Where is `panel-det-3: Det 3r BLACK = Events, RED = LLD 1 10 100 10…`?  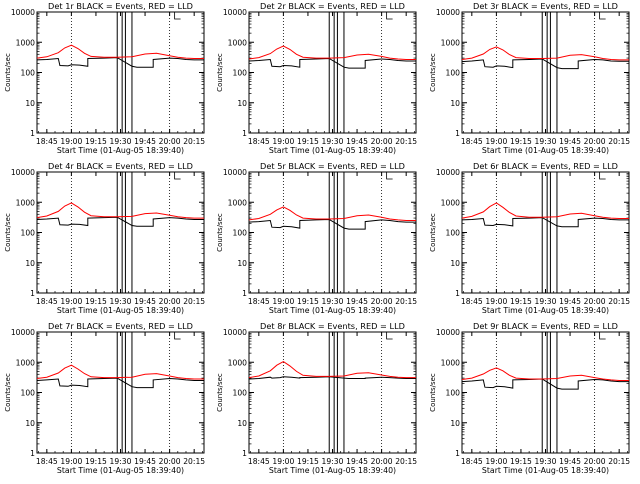
panel-det-3: Det 3r BLACK = Events, RED = LLD 1 10 100 10… is located at coordinates (529, 78).